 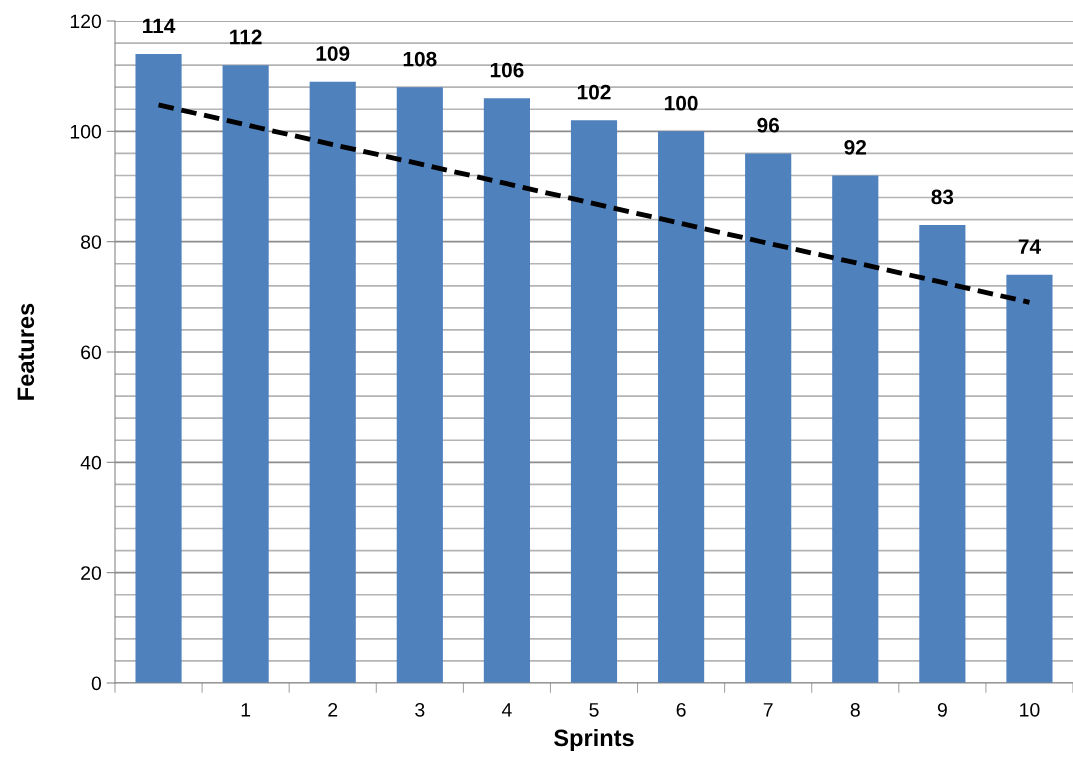 What do you see at coordinates (768, 710) in the screenshot?
I see `x-tick-label: 7` at bounding box center [768, 710].